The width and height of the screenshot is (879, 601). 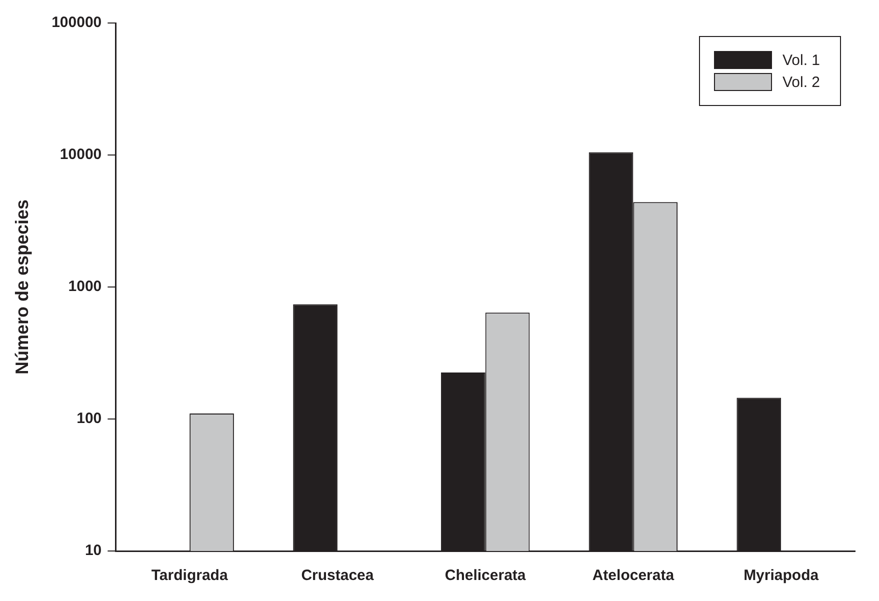 I want to click on y-axis-title: Número de especies, so click(x=22, y=287).